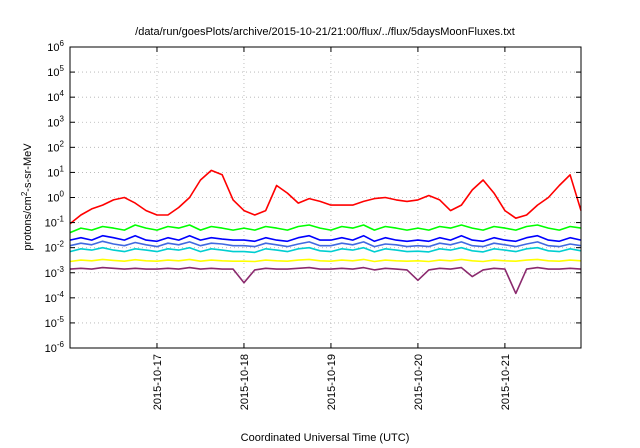 The height and width of the screenshot is (448, 640). I want to click on y-axis-label-sup: 2, so click(24, 193).